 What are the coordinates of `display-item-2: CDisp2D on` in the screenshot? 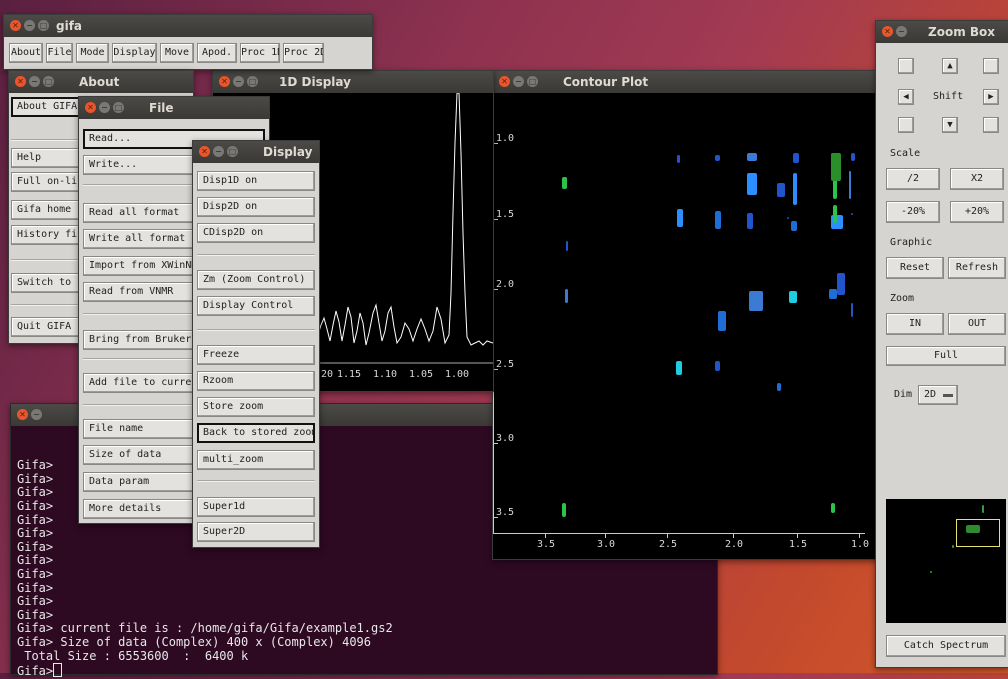 It's located at (256, 233).